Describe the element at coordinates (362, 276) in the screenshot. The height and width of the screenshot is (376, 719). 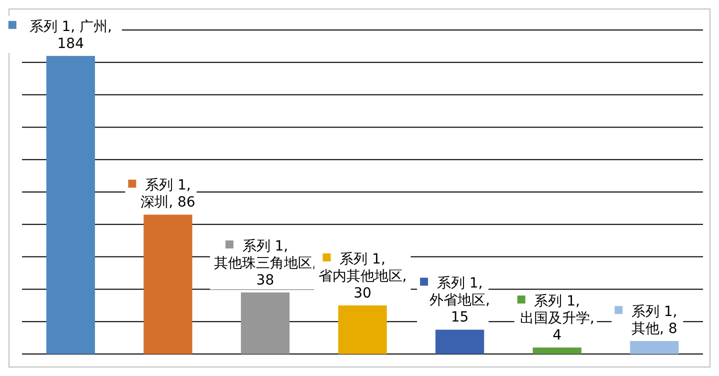
I see `data-label: 系列 1, 省内其他地区, 30` at that location.